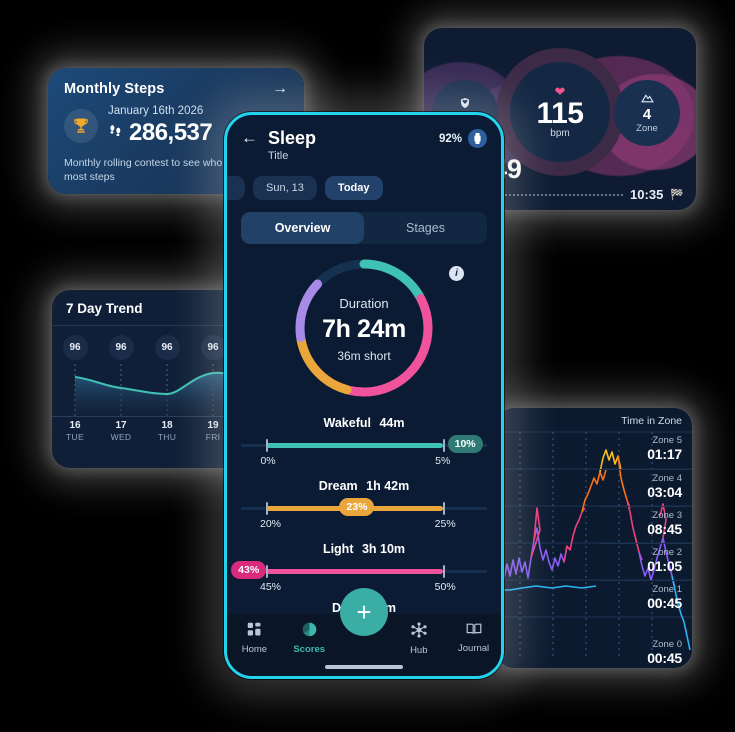 The height and width of the screenshot is (732, 735). What do you see at coordinates (236, 187) in the screenshot?
I see `date-chip-previous` at bounding box center [236, 187].